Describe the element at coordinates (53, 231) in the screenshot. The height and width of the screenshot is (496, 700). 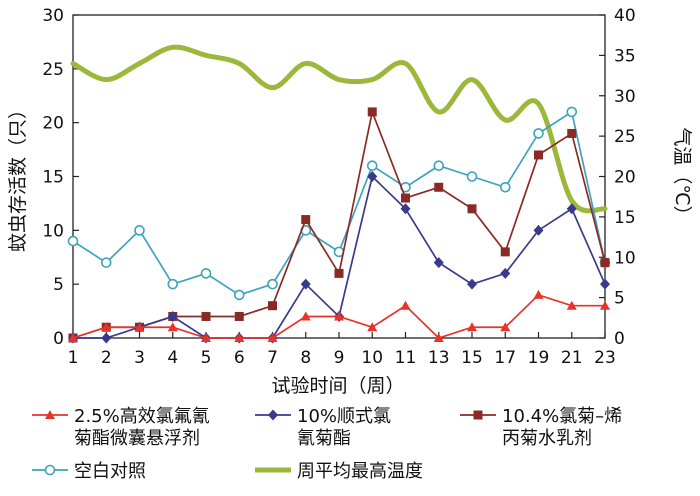
I see `y-left-tick-label: 10` at that location.